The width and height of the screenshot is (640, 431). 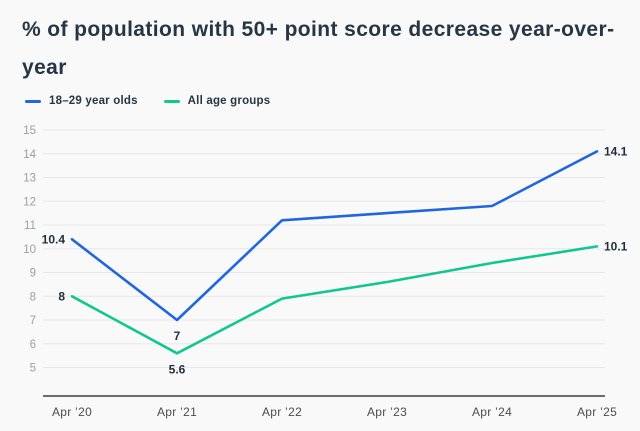 What do you see at coordinates (33, 274) in the screenshot?
I see `y-axis-tick-label: 9` at bounding box center [33, 274].